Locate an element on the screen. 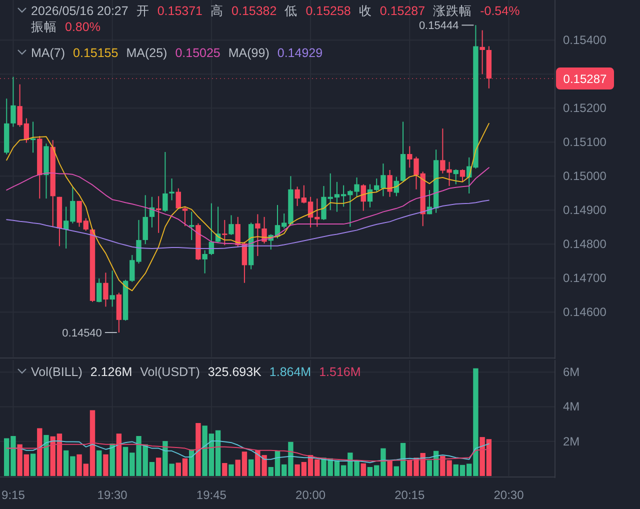 This screenshot has width=640, height=509. x-tick-label: 19:30 is located at coordinates (112, 495).